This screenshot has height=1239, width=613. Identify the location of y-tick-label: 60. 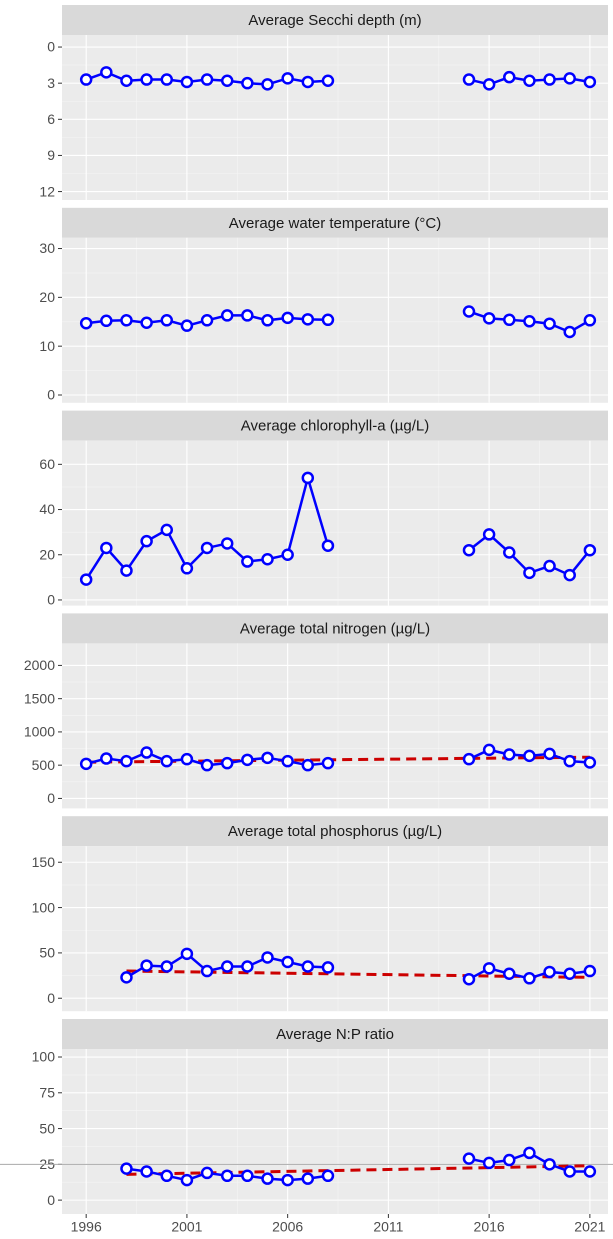
(47, 464).